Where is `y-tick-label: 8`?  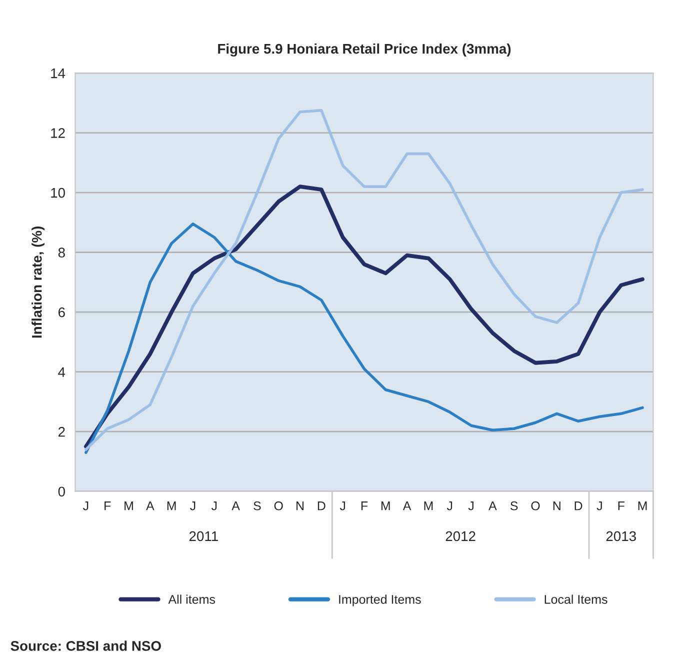 y-tick-label: 8 is located at coordinates (61, 253).